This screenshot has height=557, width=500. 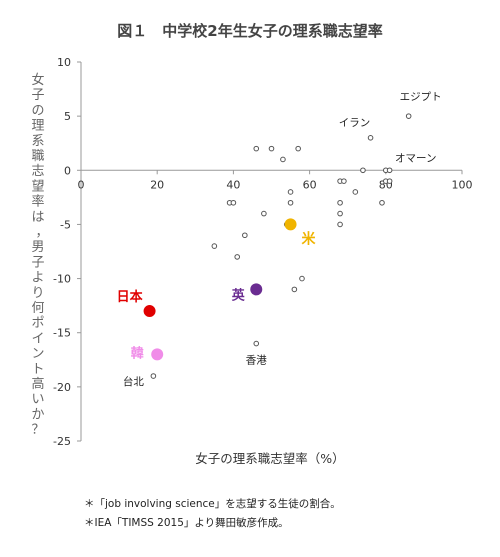 I want to click on point-annotation: エジプト, so click(x=421, y=97).